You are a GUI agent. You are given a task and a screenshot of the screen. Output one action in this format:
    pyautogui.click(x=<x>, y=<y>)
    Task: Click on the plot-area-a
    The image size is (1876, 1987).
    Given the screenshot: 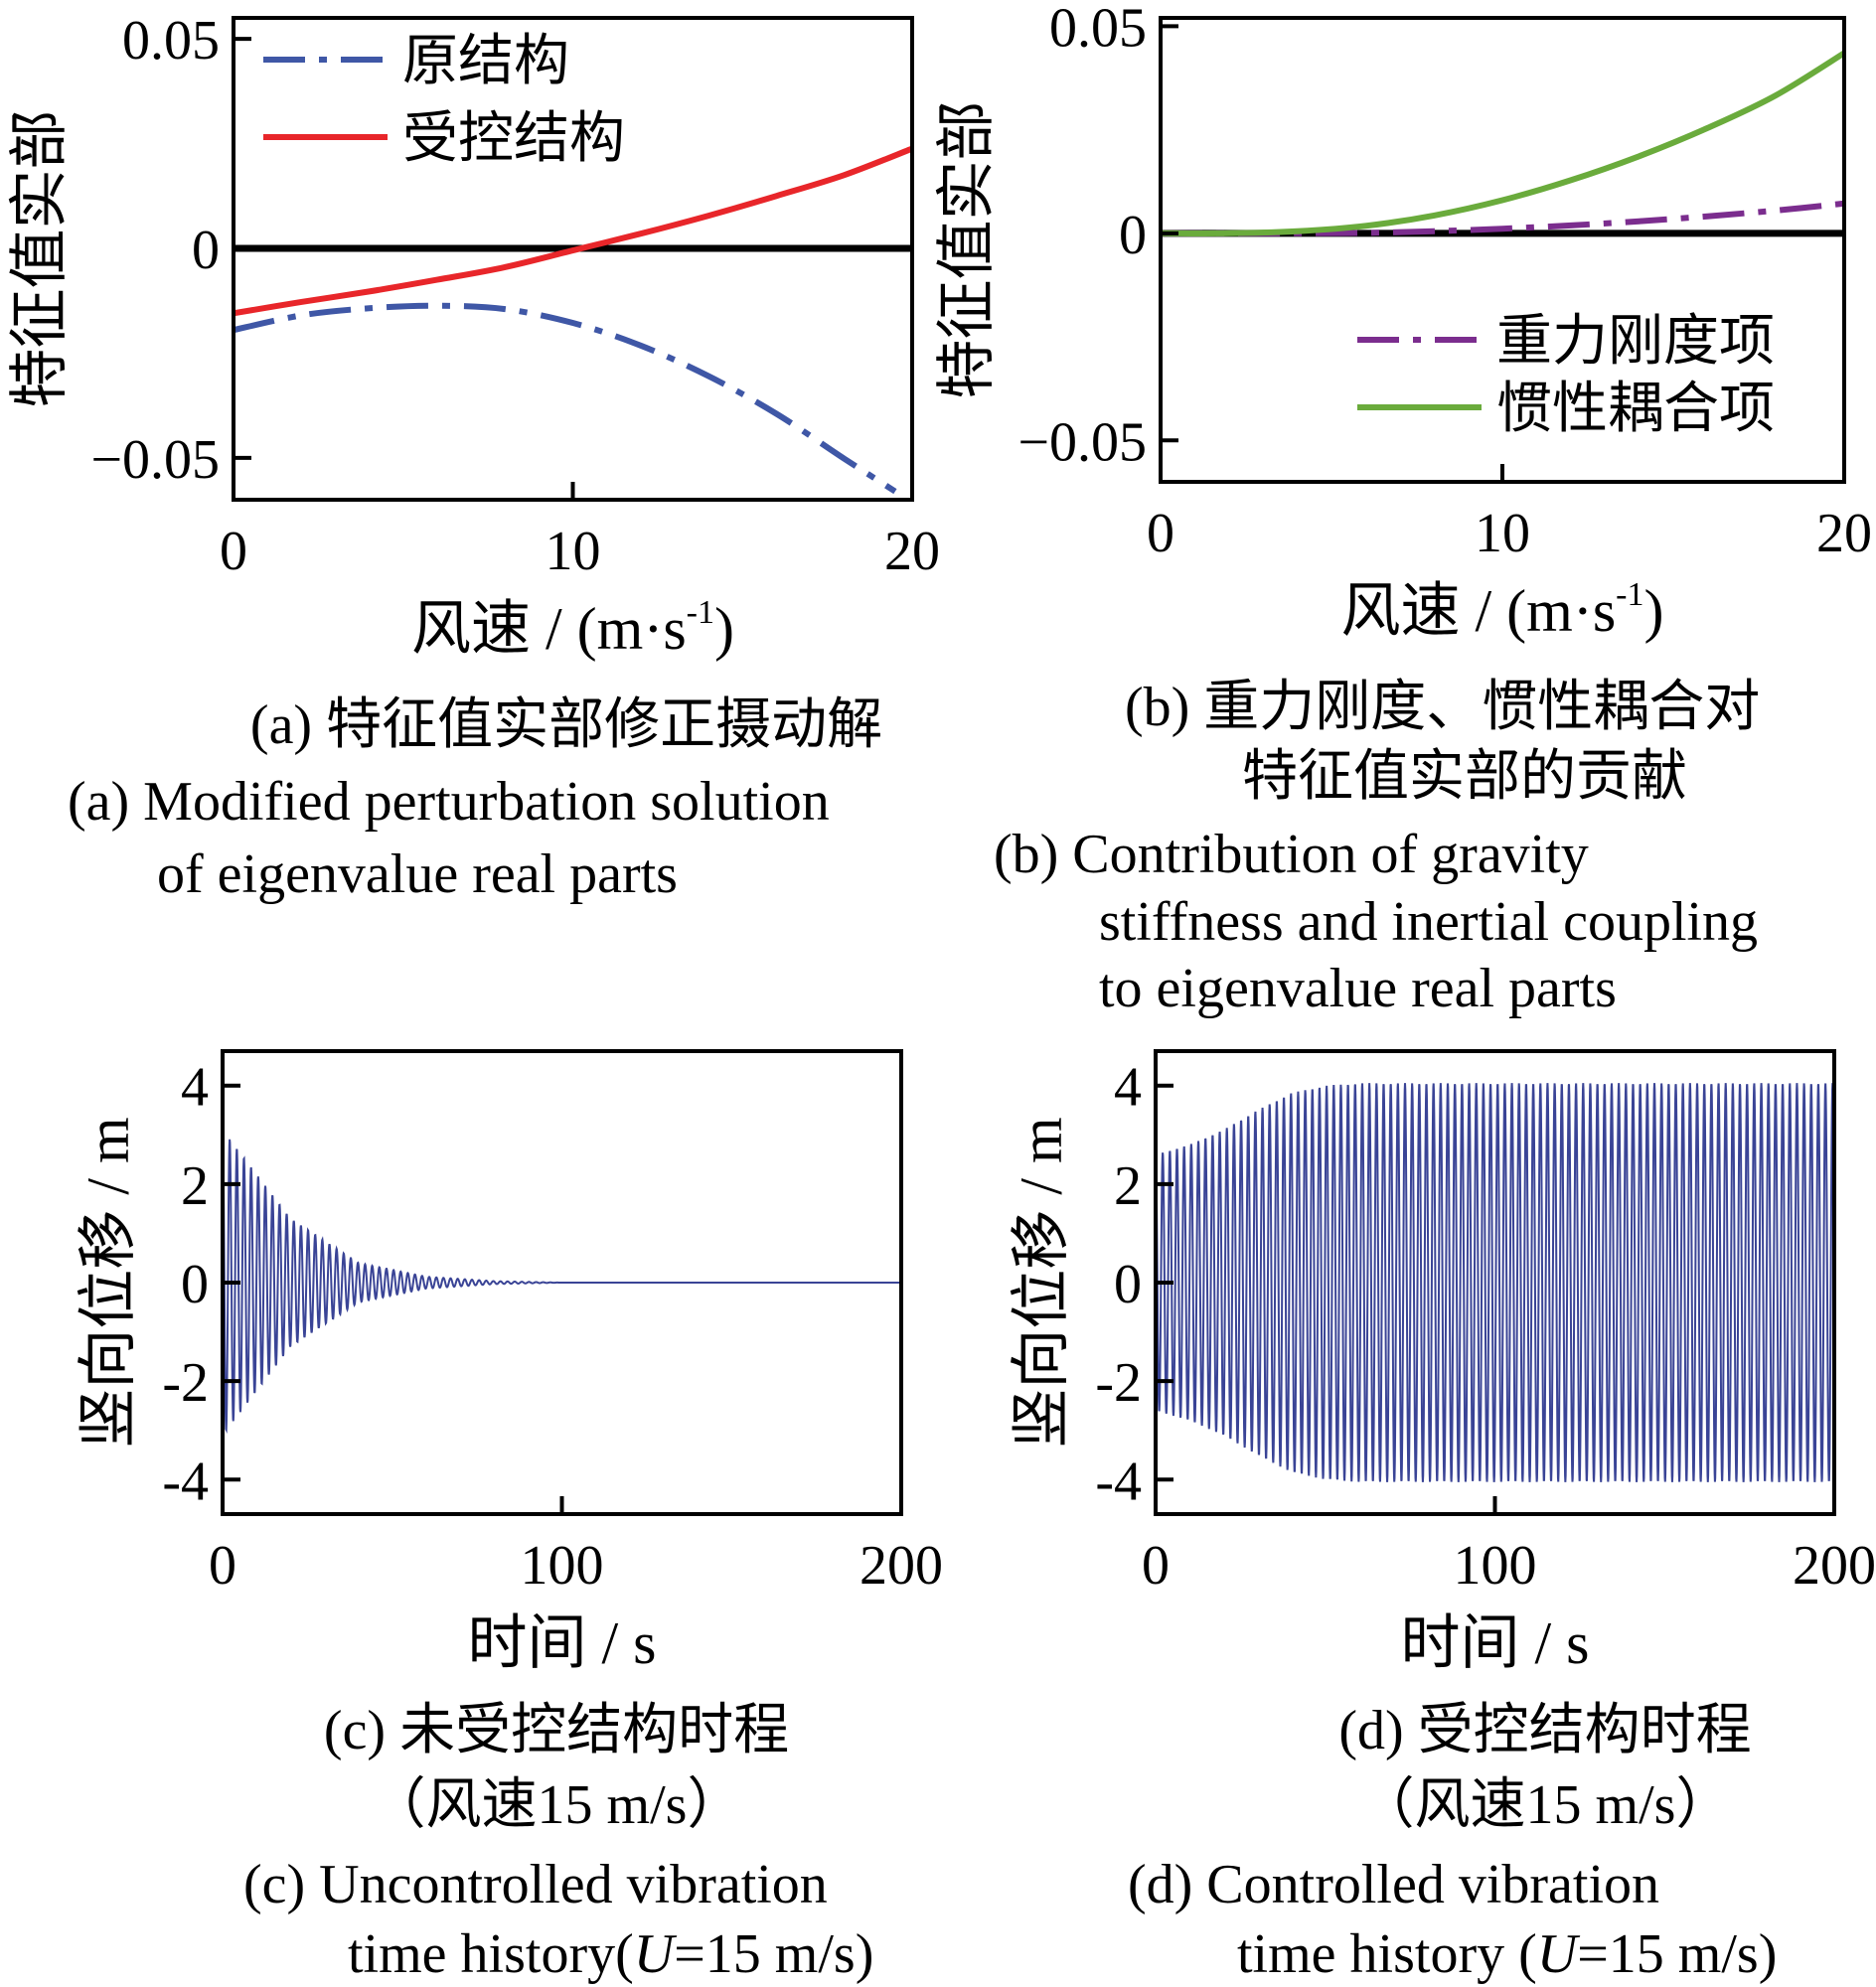 What is the action you would take?
    pyautogui.click(x=573, y=320)
    